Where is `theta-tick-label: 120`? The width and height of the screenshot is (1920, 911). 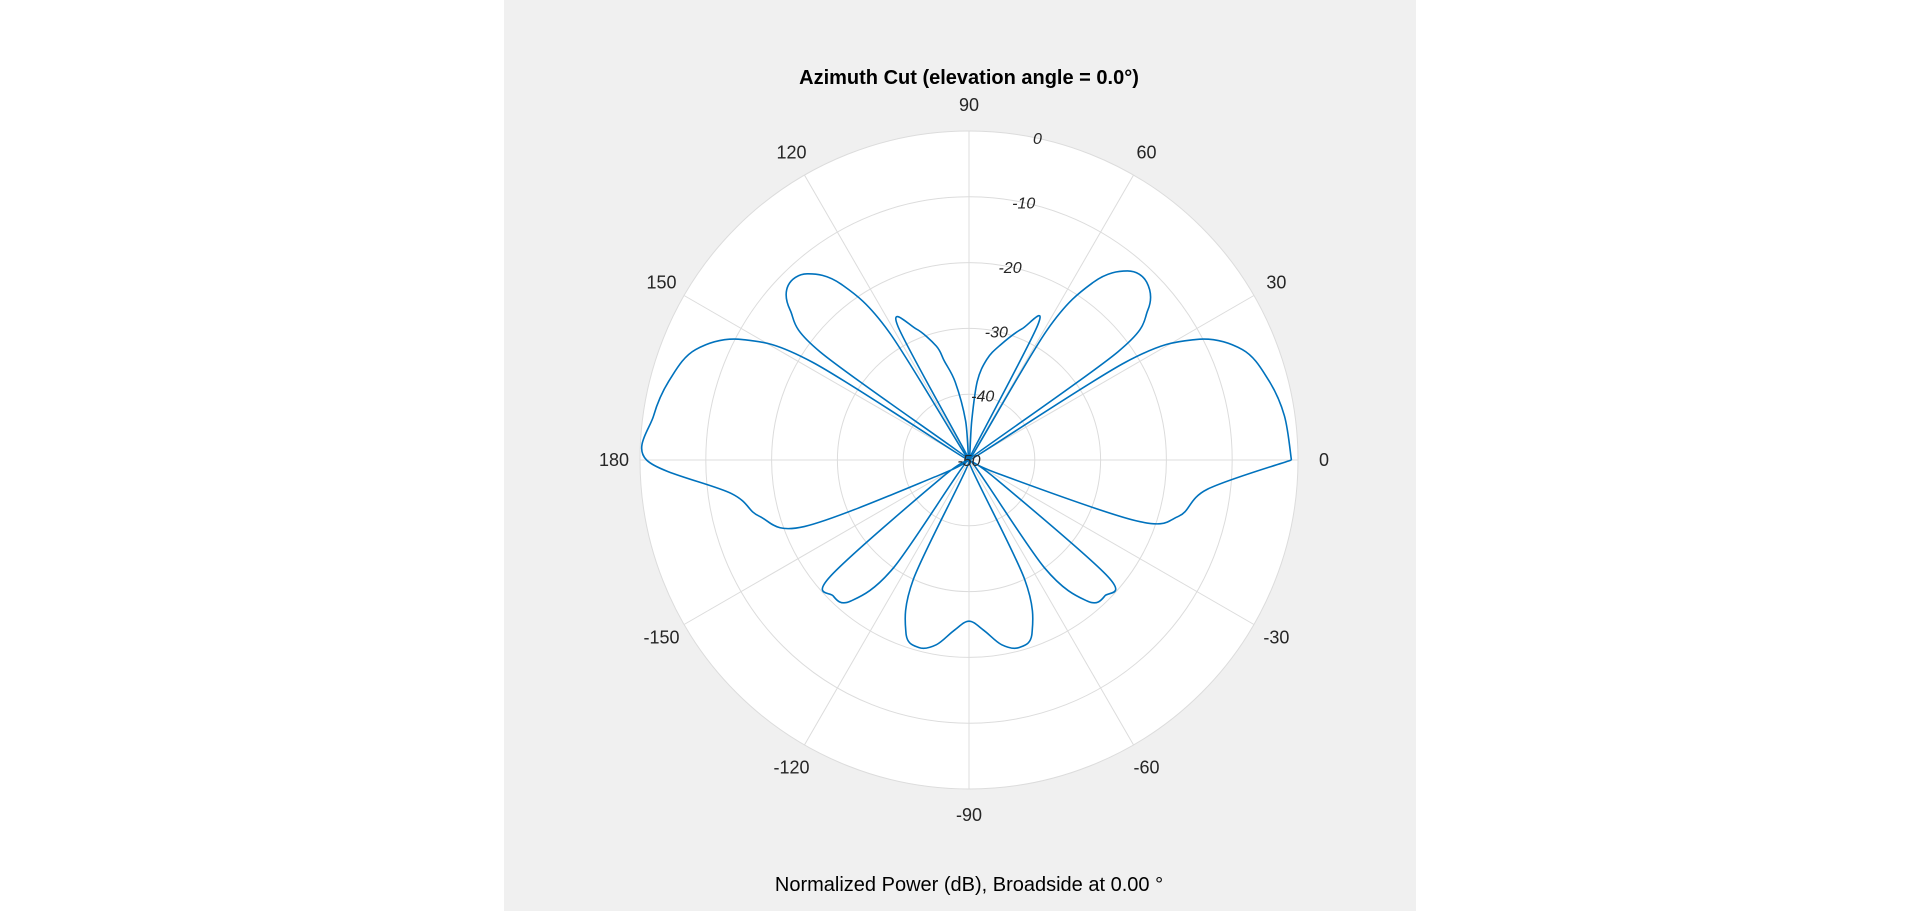 theta-tick-label: 120 is located at coordinates (791, 153).